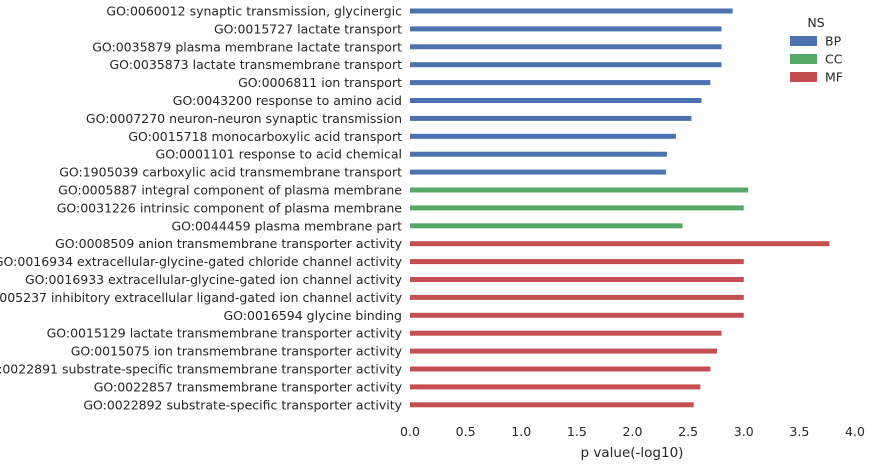  Describe the element at coordinates (308, 28) in the screenshot. I see `category-label-go-0015727: GO:0015727 lactate transport` at that location.